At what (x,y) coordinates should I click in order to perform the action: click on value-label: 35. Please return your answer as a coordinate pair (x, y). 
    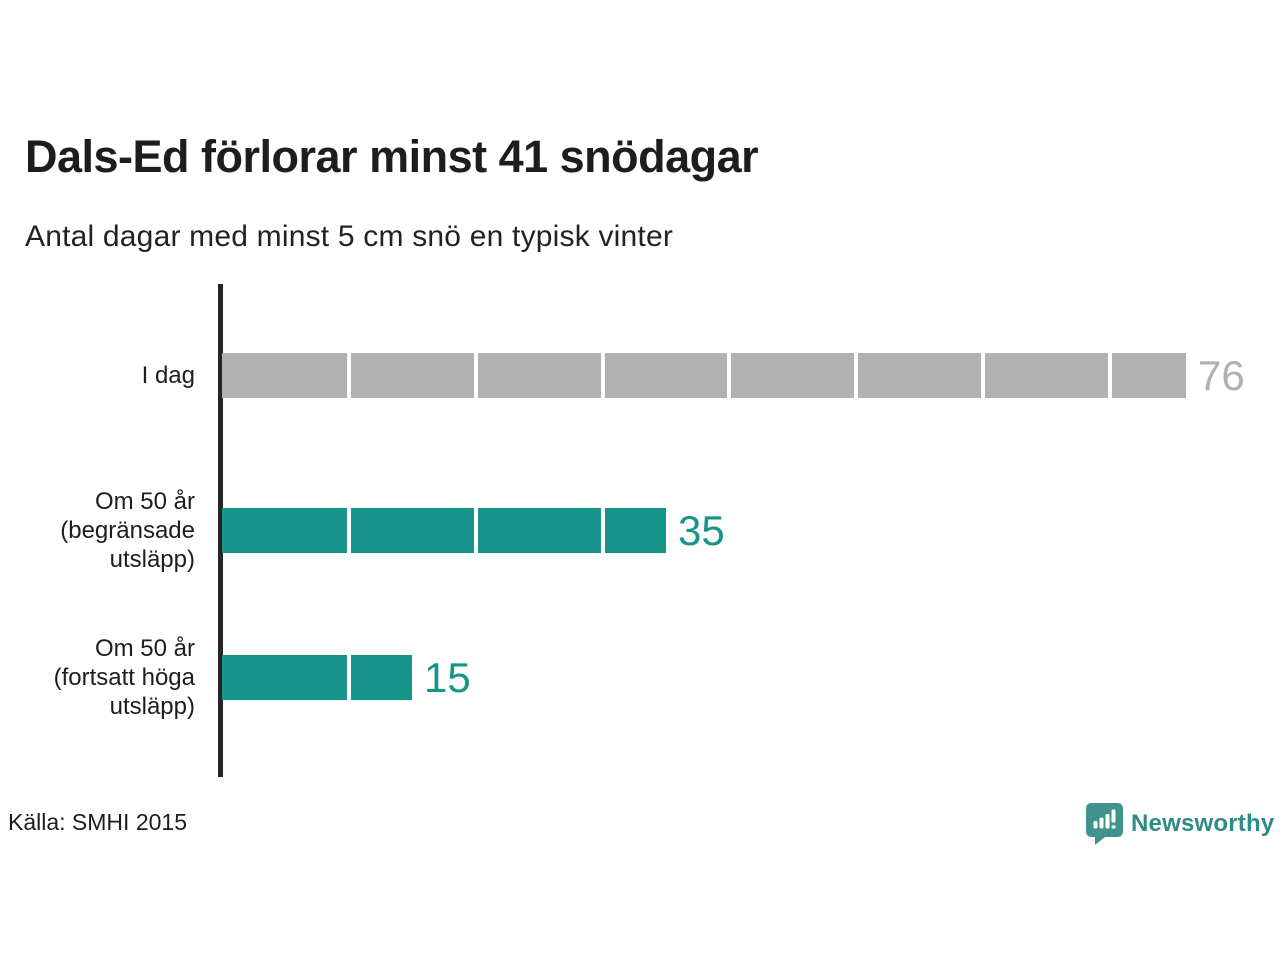
    Looking at the image, I should click on (701, 530).